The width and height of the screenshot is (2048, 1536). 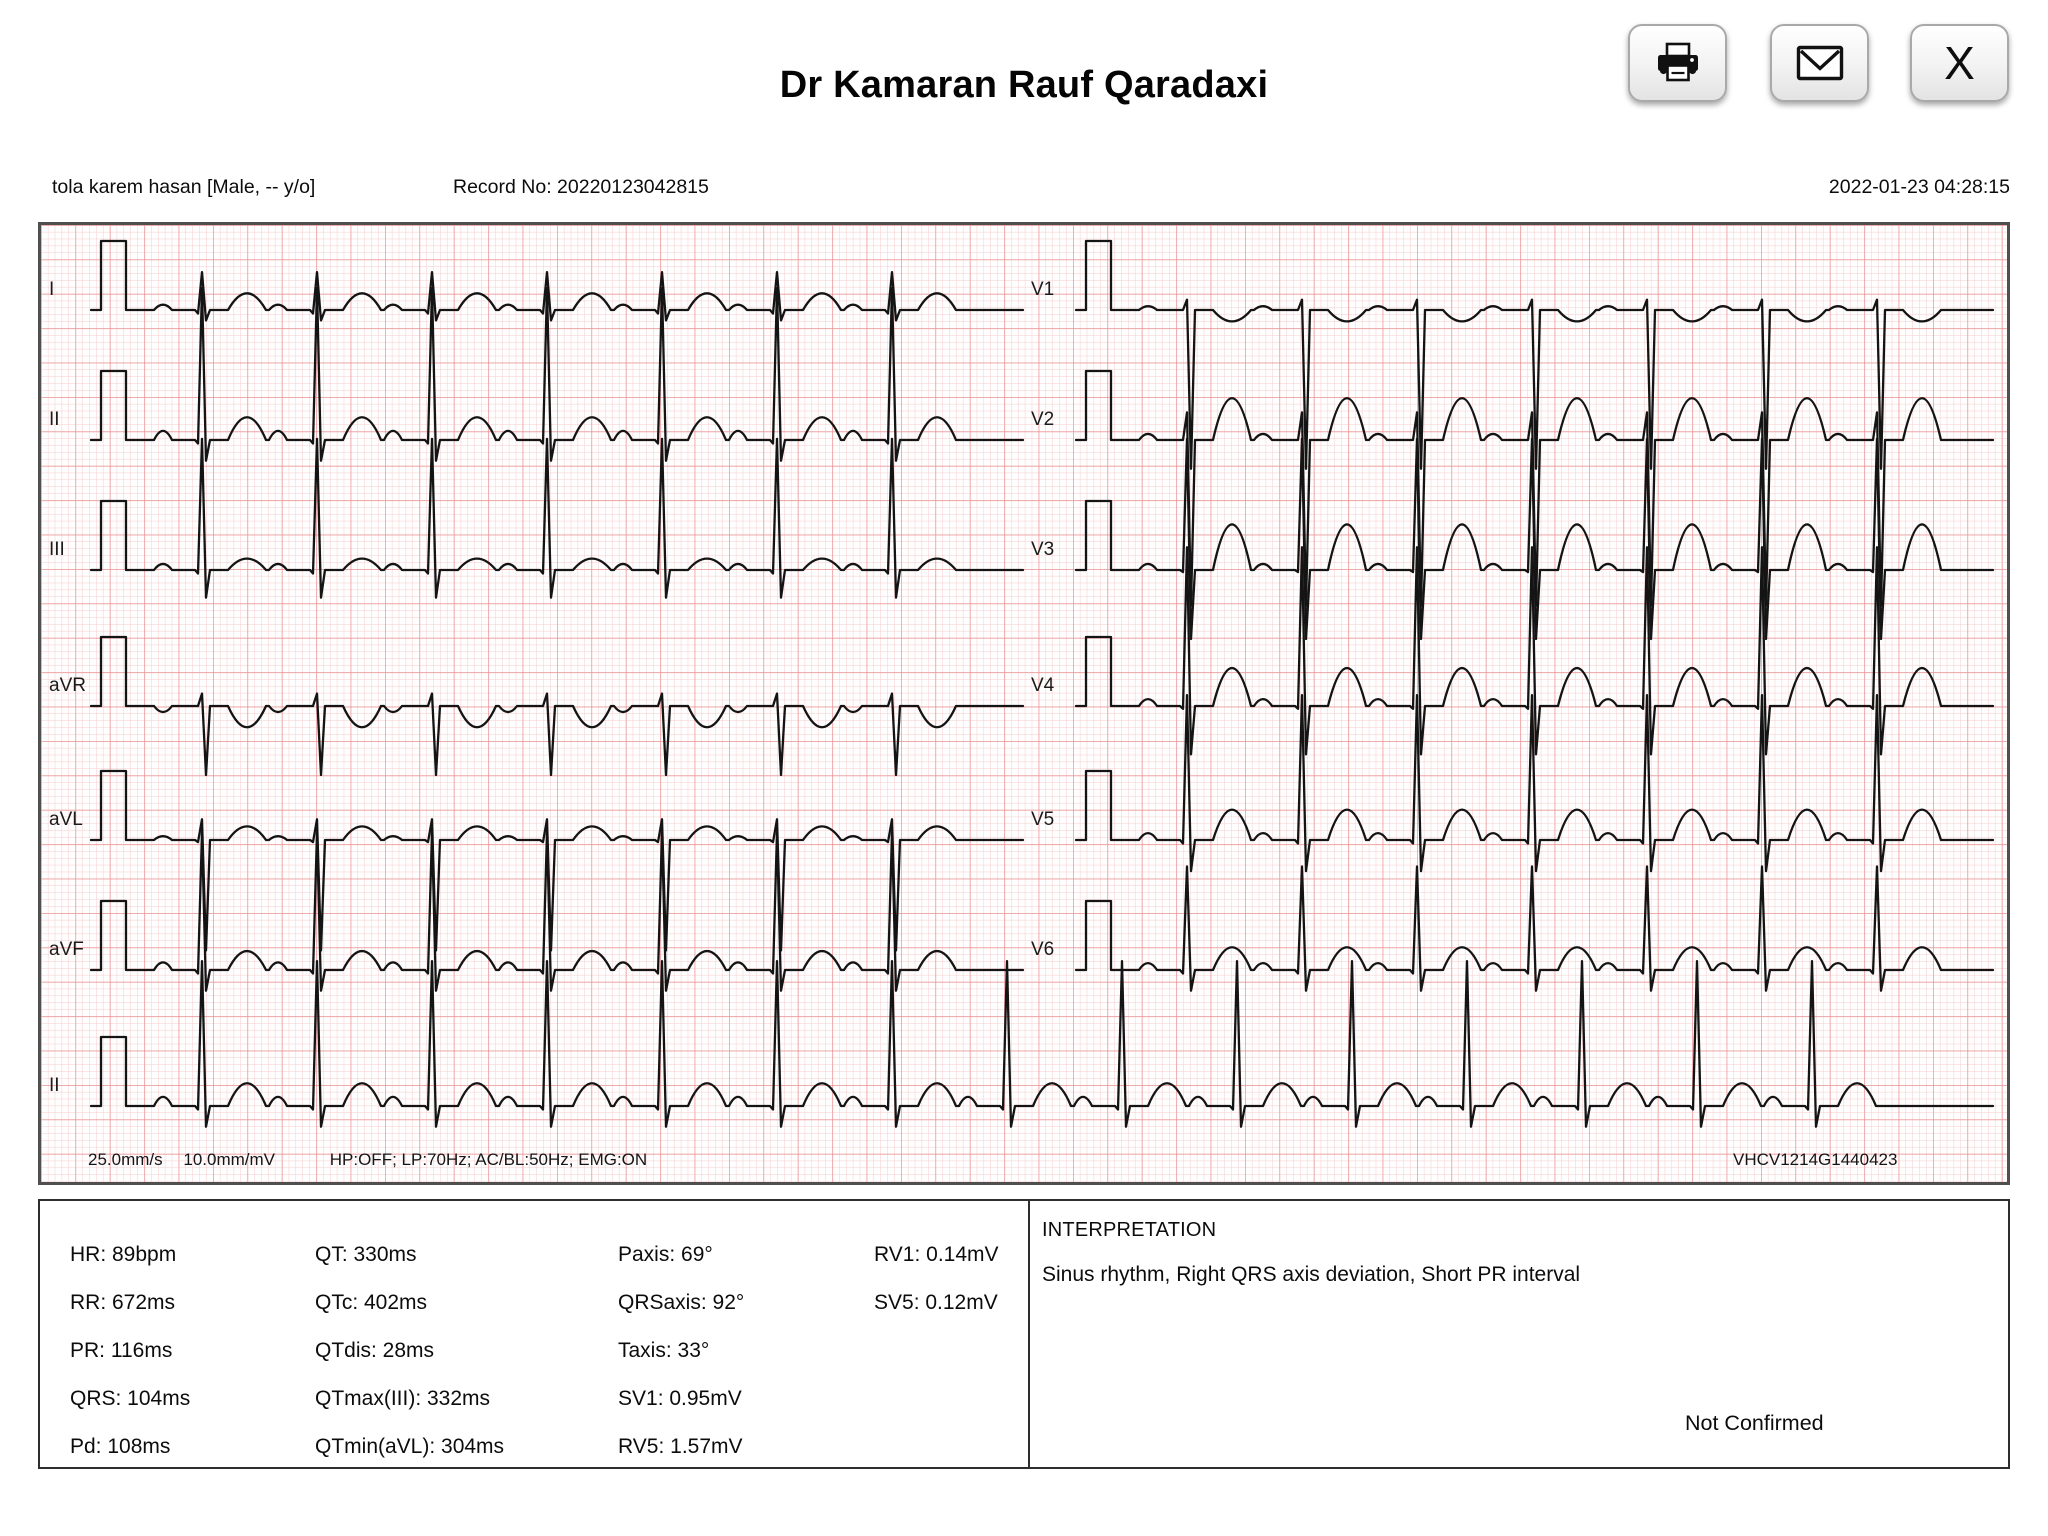 What do you see at coordinates (1754, 1423) in the screenshot?
I see `confirmation-status: Not Confirmed` at bounding box center [1754, 1423].